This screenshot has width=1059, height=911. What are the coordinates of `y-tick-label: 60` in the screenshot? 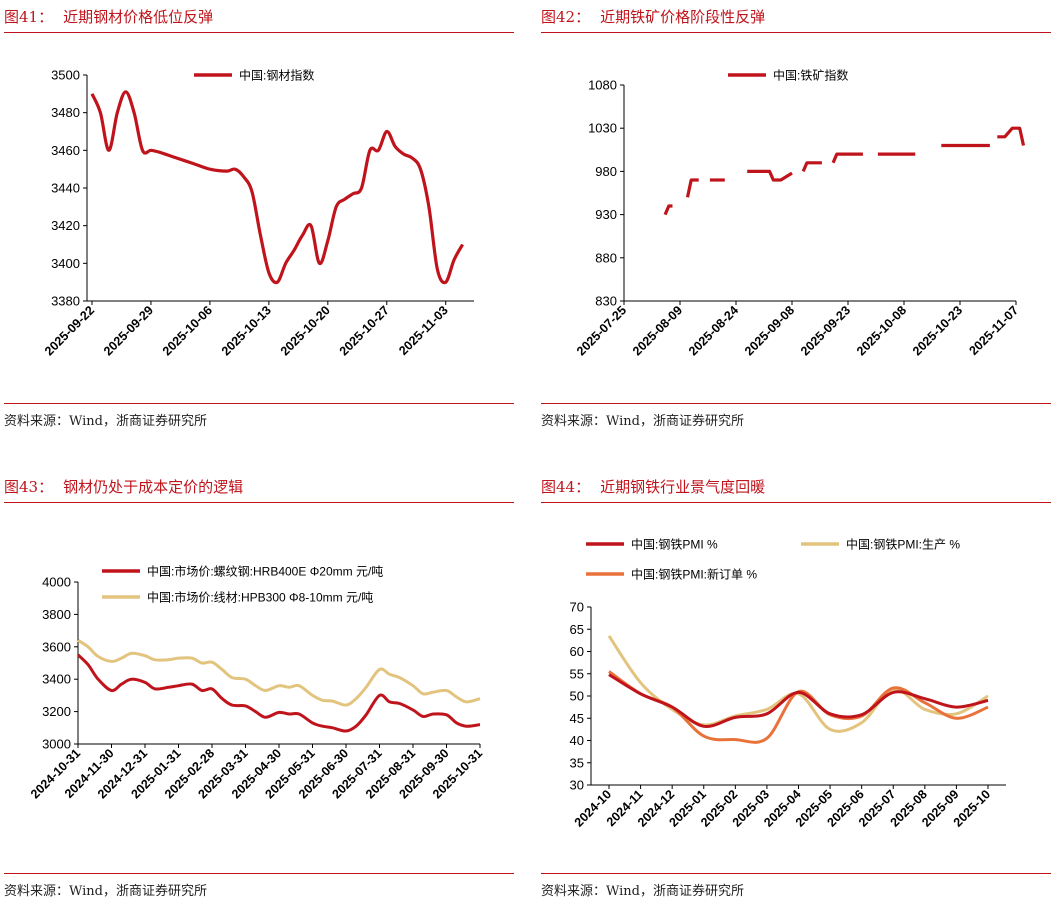 It's located at (577, 651).